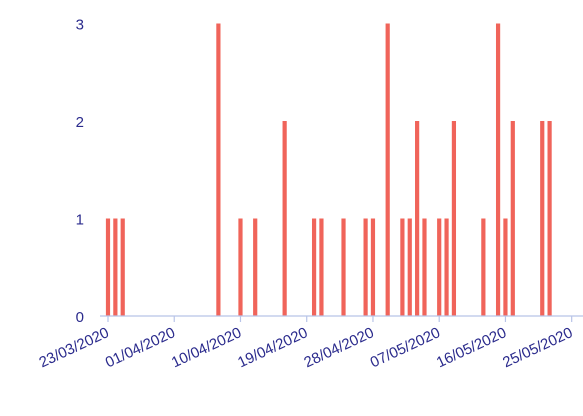  Describe the element at coordinates (80, 122) in the screenshot. I see `y-tick-label: 2` at that location.